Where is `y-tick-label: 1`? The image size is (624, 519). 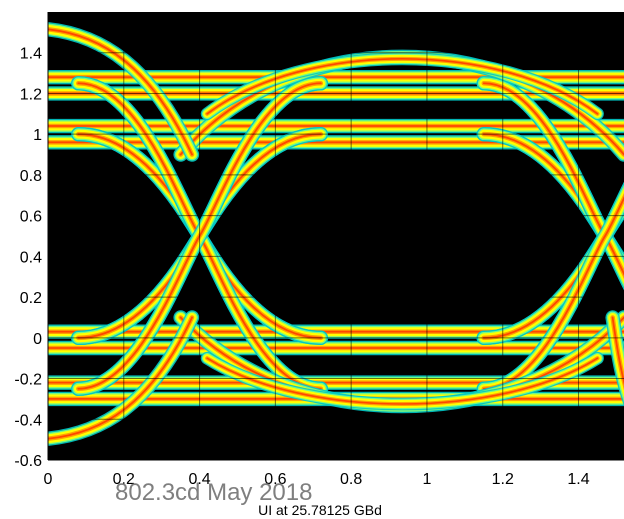
y-tick-label: 1 is located at coordinates (37, 135).